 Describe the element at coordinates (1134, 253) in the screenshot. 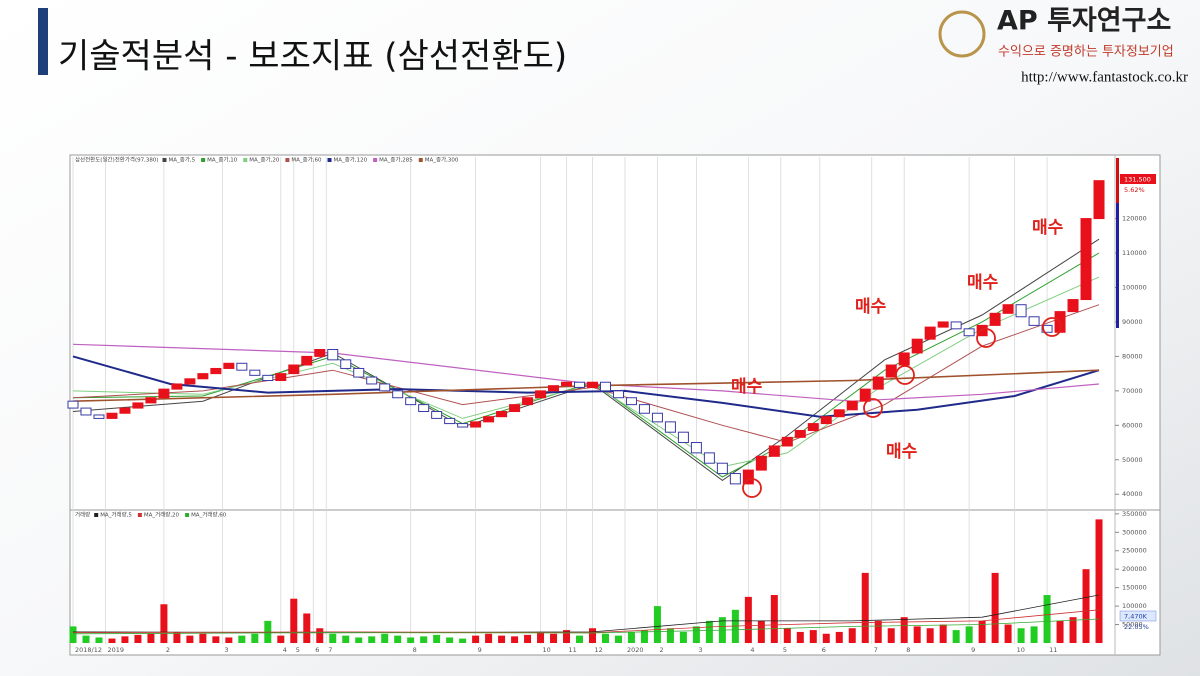

I see `y-tick-label: 110000` at that location.